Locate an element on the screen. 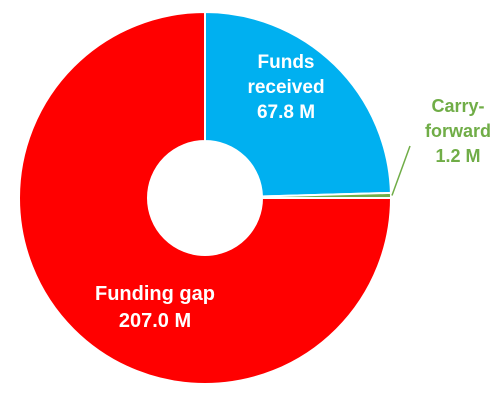  label-line: forward is located at coordinates (458, 131).